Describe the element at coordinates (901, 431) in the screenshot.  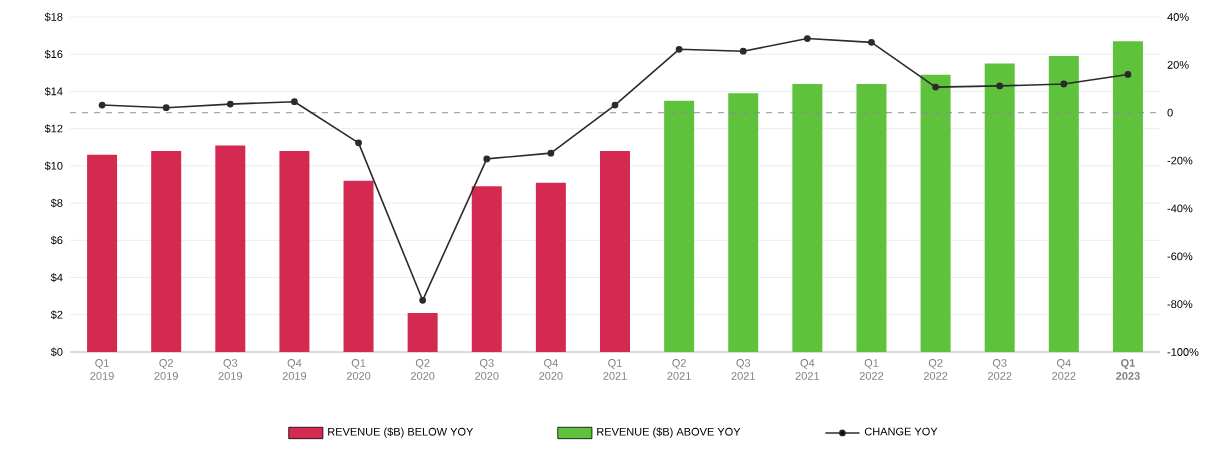
I see `legend-label: CHANGE YOY` at that location.